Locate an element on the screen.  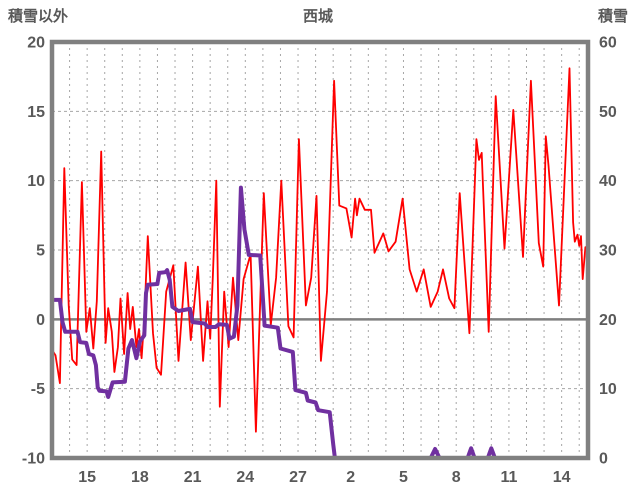
x-axis-tick-label: 15 is located at coordinates (87, 477).